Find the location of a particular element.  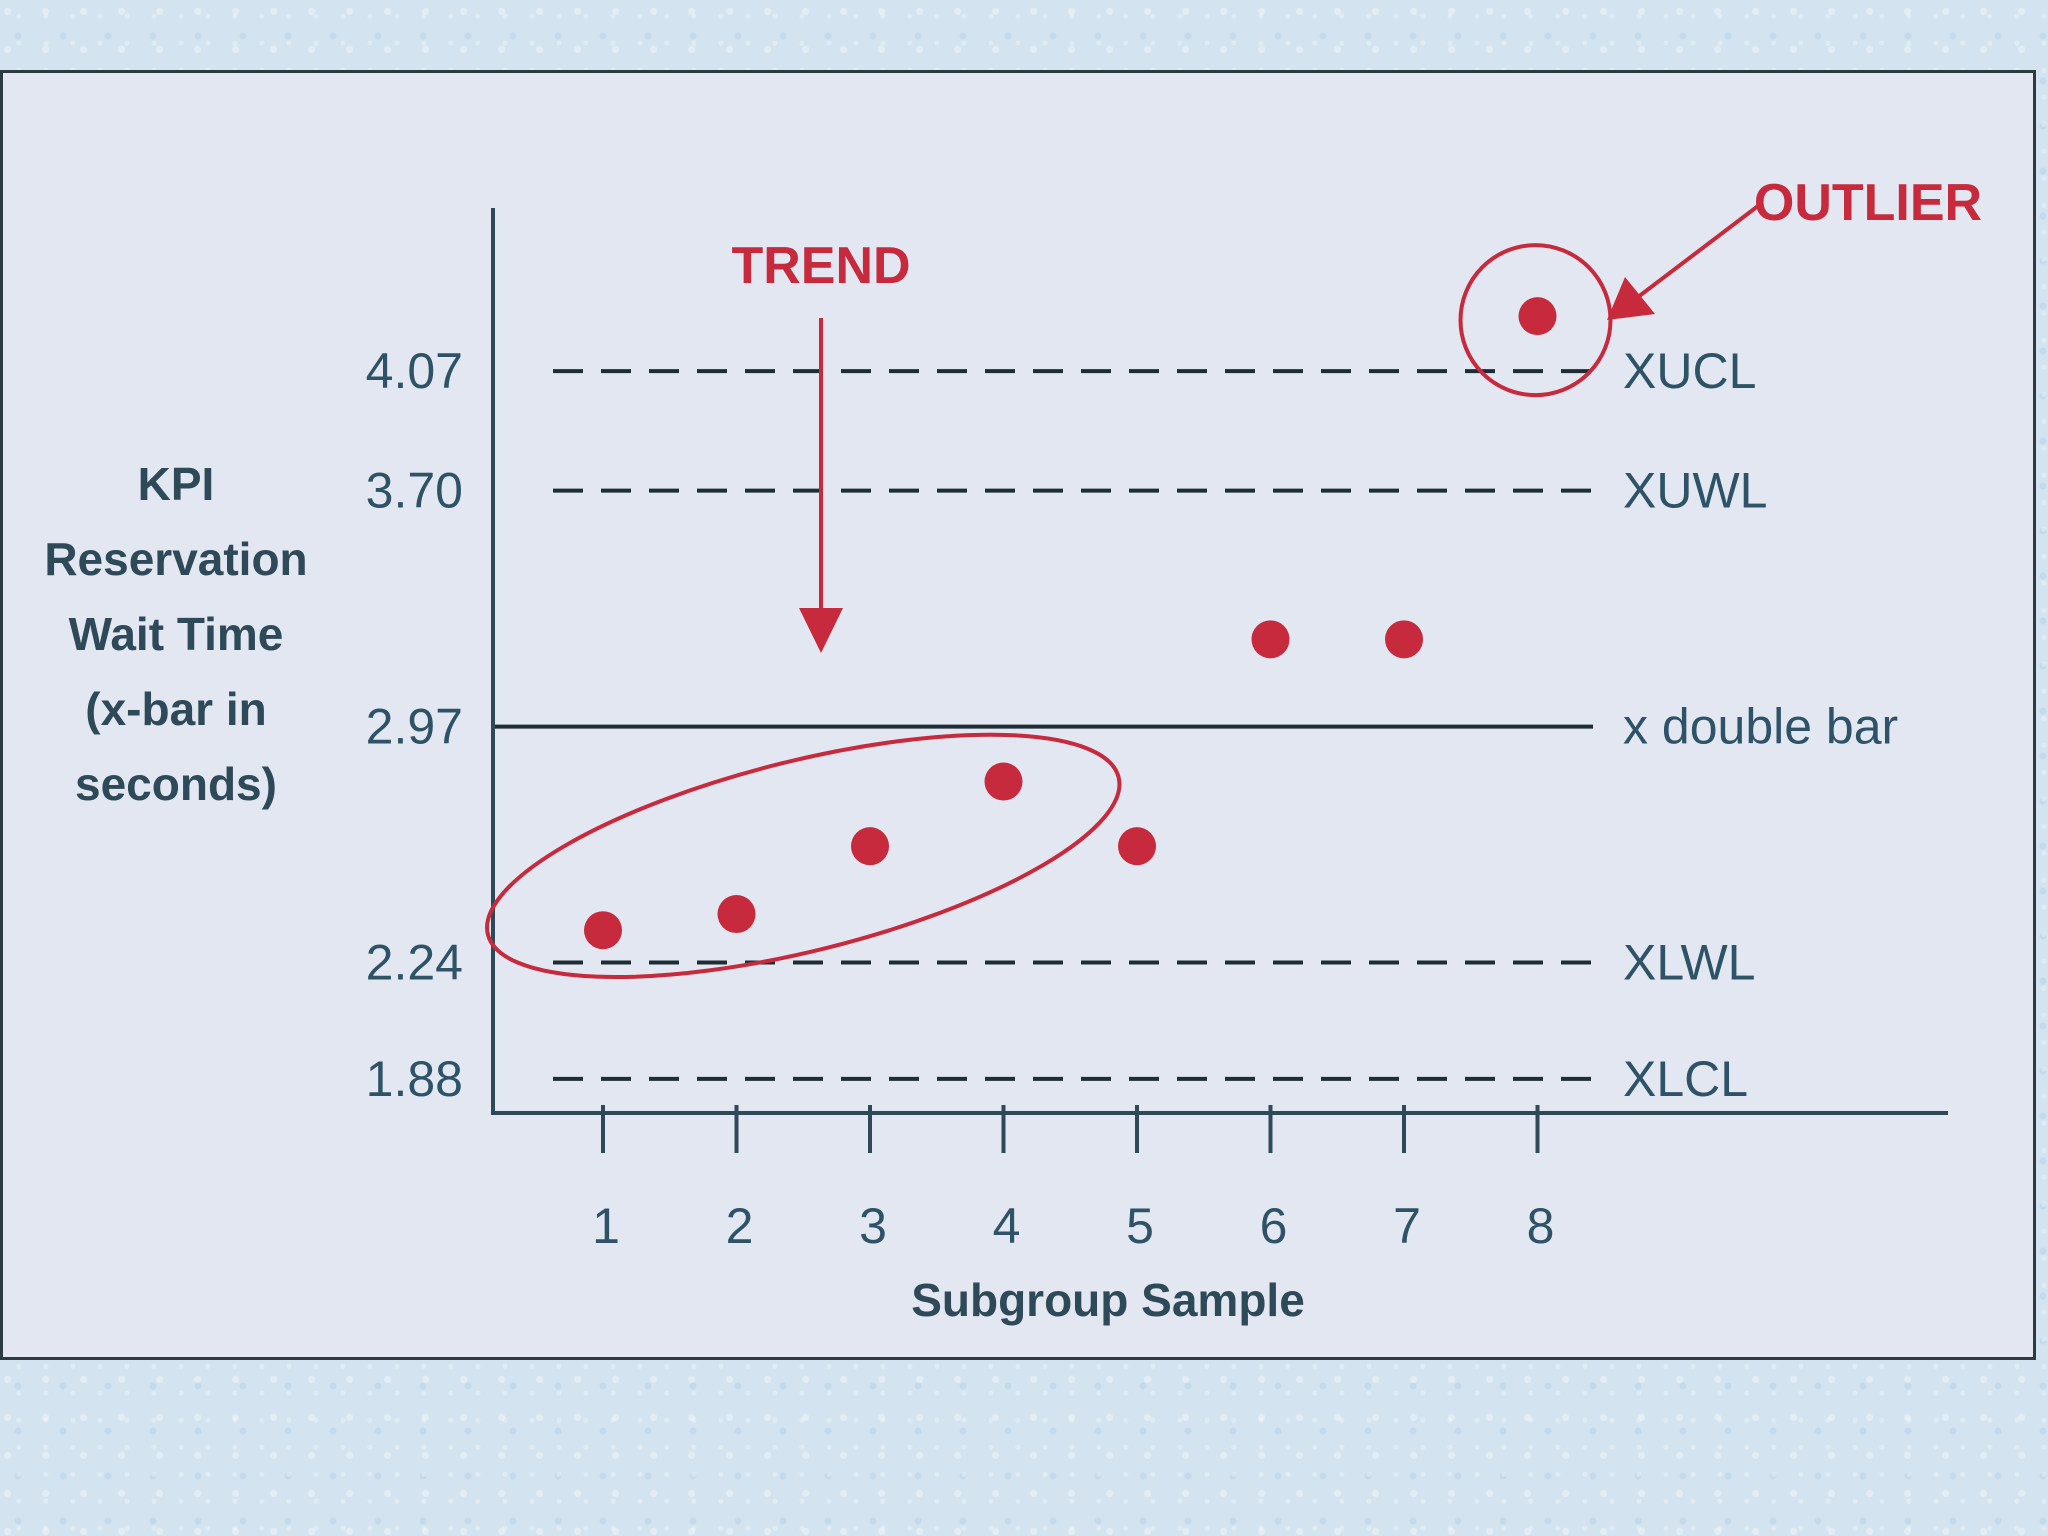

y-ticks: 4.07 3.70 2.97 2.24 1.88 is located at coordinates (414, 725).